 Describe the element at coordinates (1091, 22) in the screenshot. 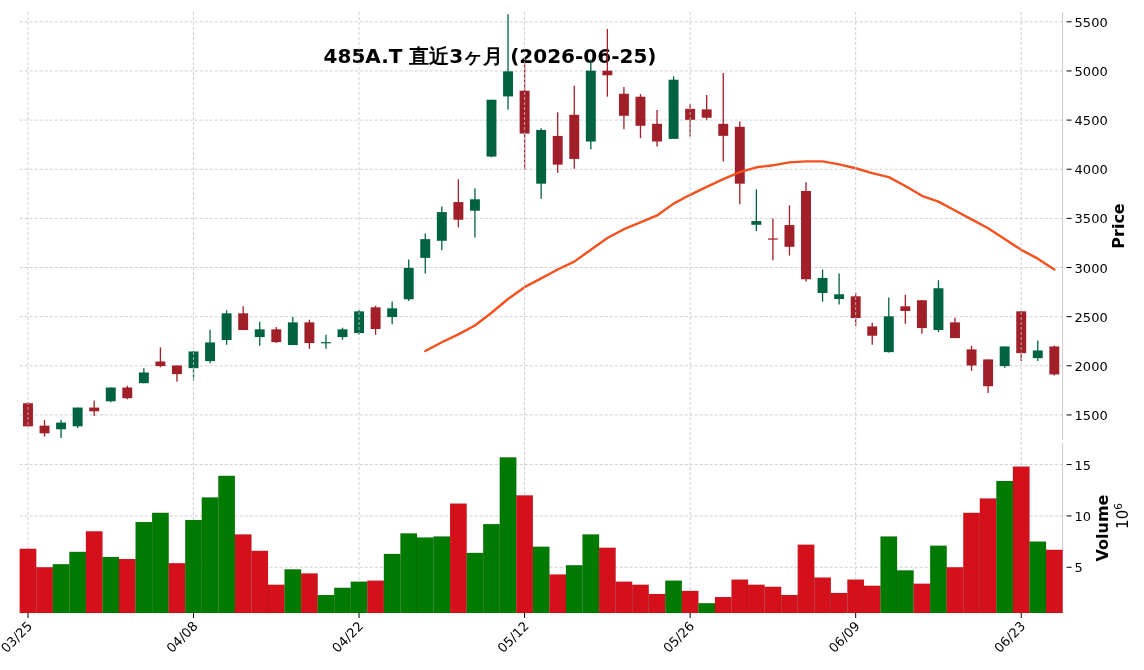

I see `y-tick-label: 5500` at that location.